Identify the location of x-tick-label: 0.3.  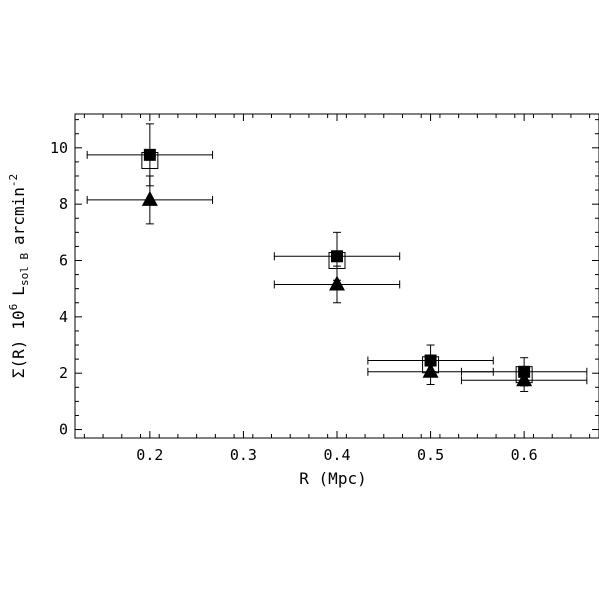
(243, 455).